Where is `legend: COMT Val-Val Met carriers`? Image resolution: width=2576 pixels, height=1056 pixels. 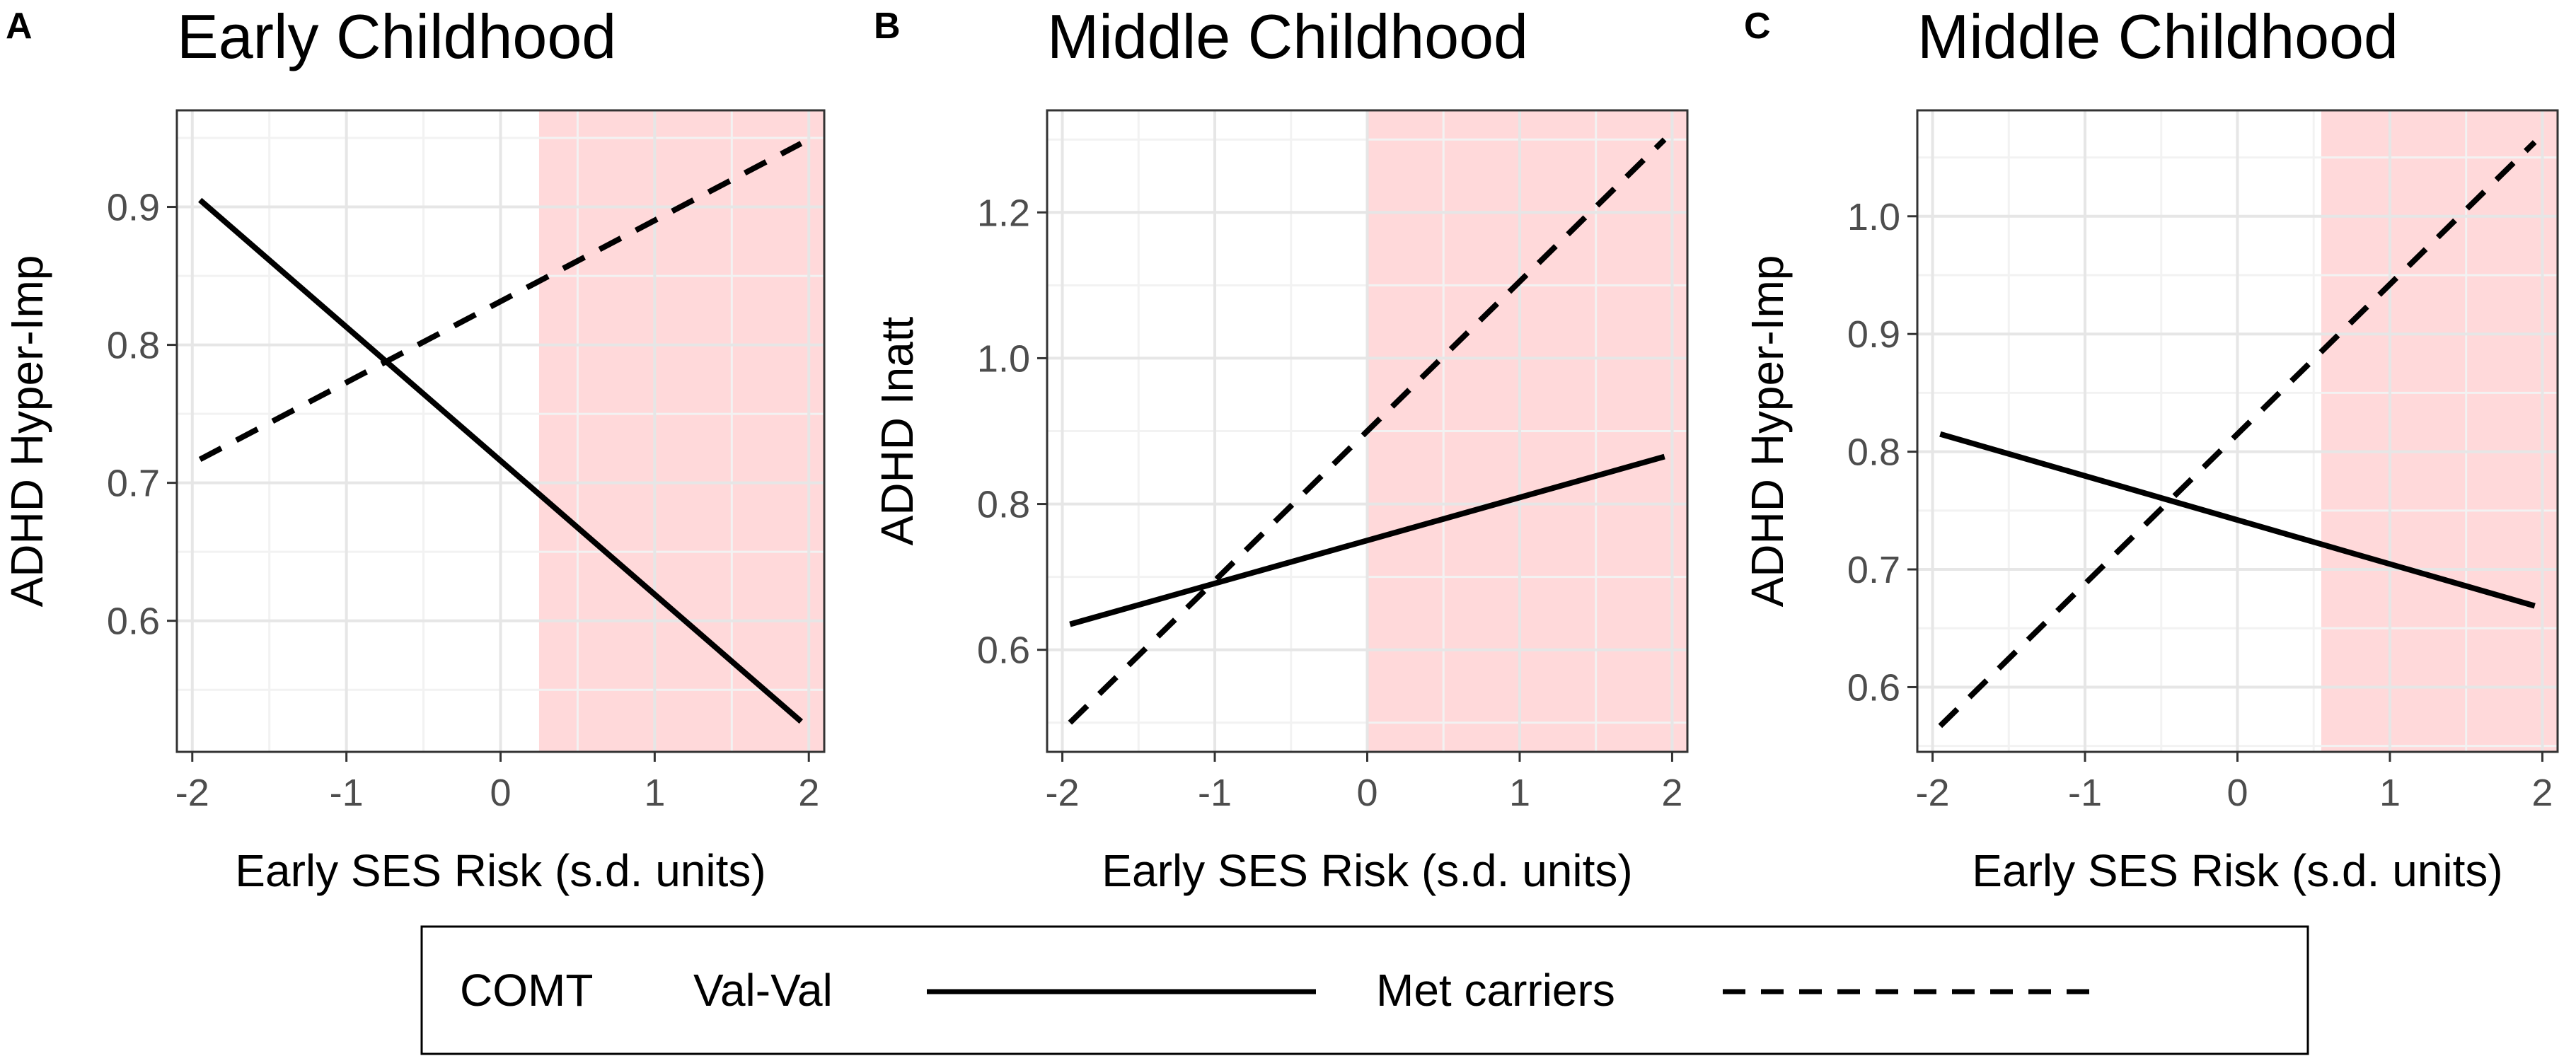 legend: COMT Val-Val Met carriers is located at coordinates (1364, 990).